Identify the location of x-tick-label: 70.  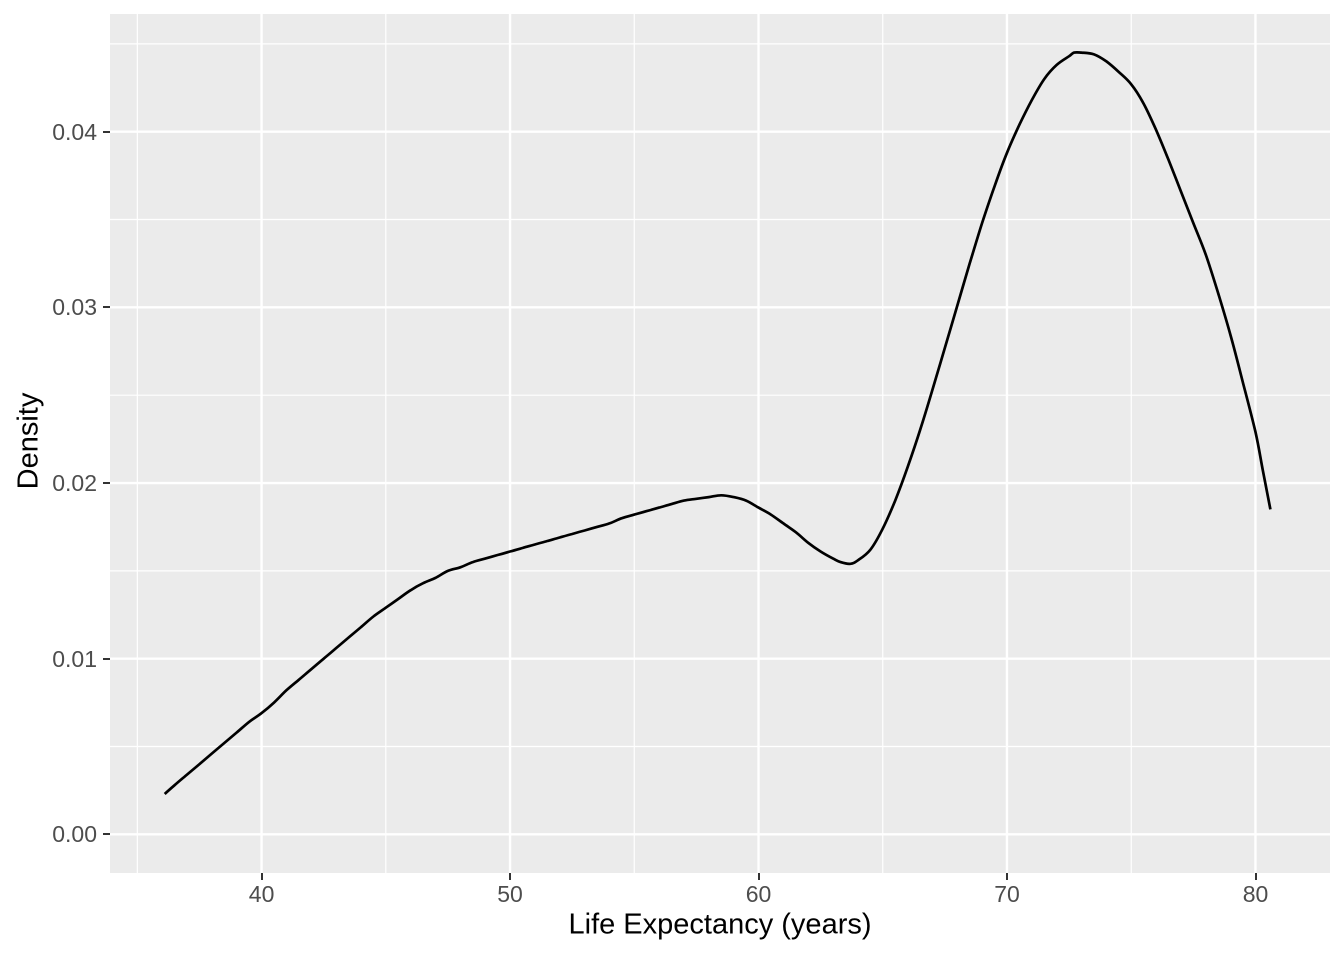
(1007, 894).